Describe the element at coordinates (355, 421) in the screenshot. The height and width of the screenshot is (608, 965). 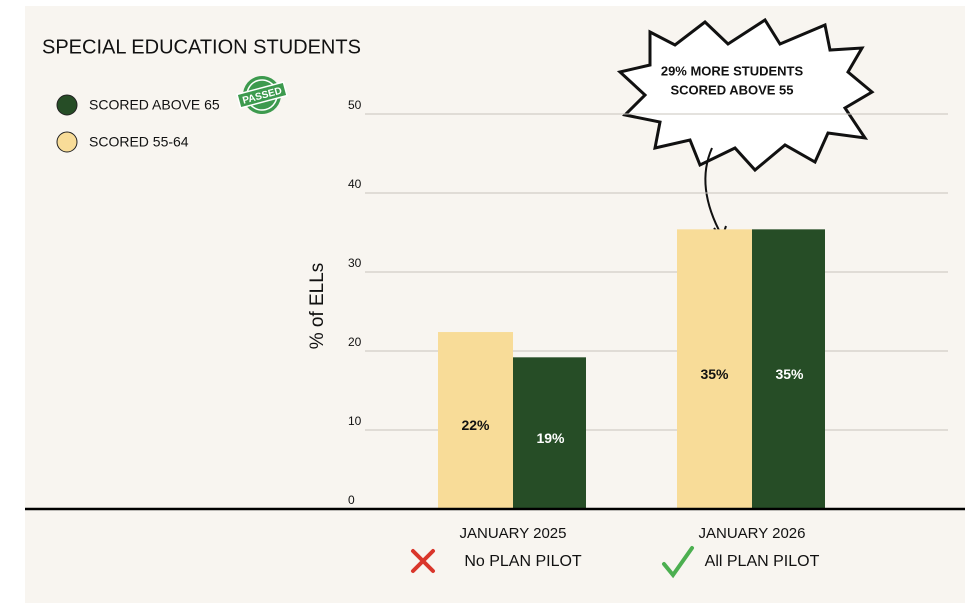
I see `y-tick-label: 10` at that location.